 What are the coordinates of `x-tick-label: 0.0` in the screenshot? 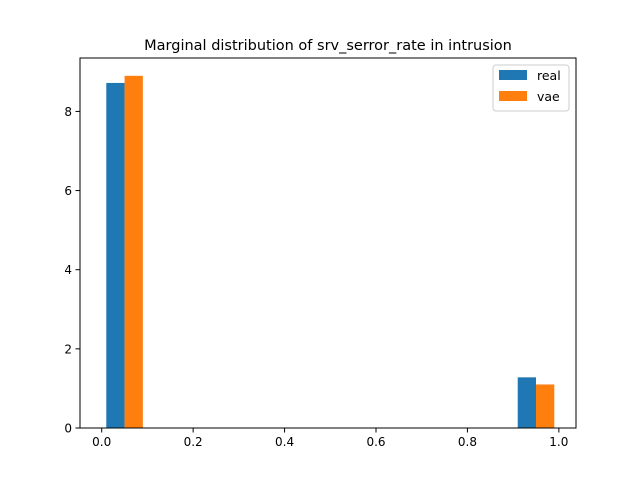 It's located at (101, 442).